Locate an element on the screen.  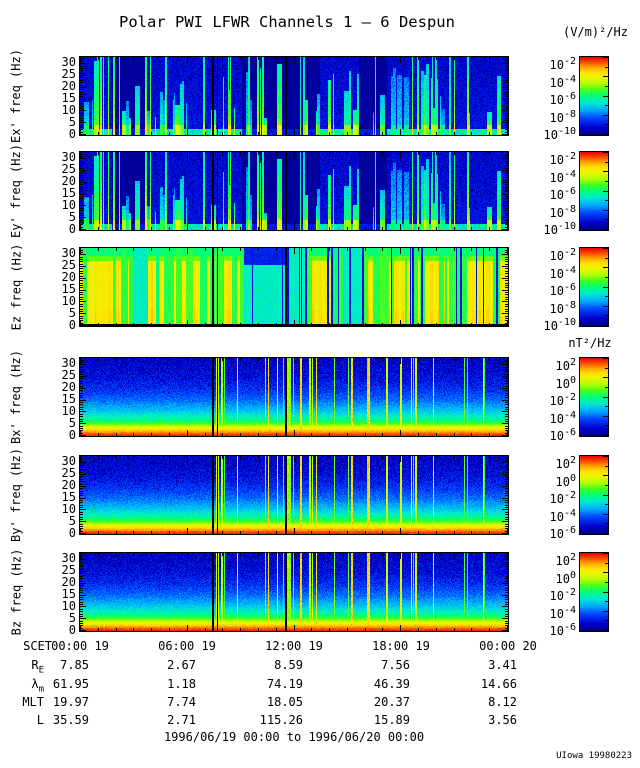
ephemeris-value: 1.18 is located at coordinates (181, 684).